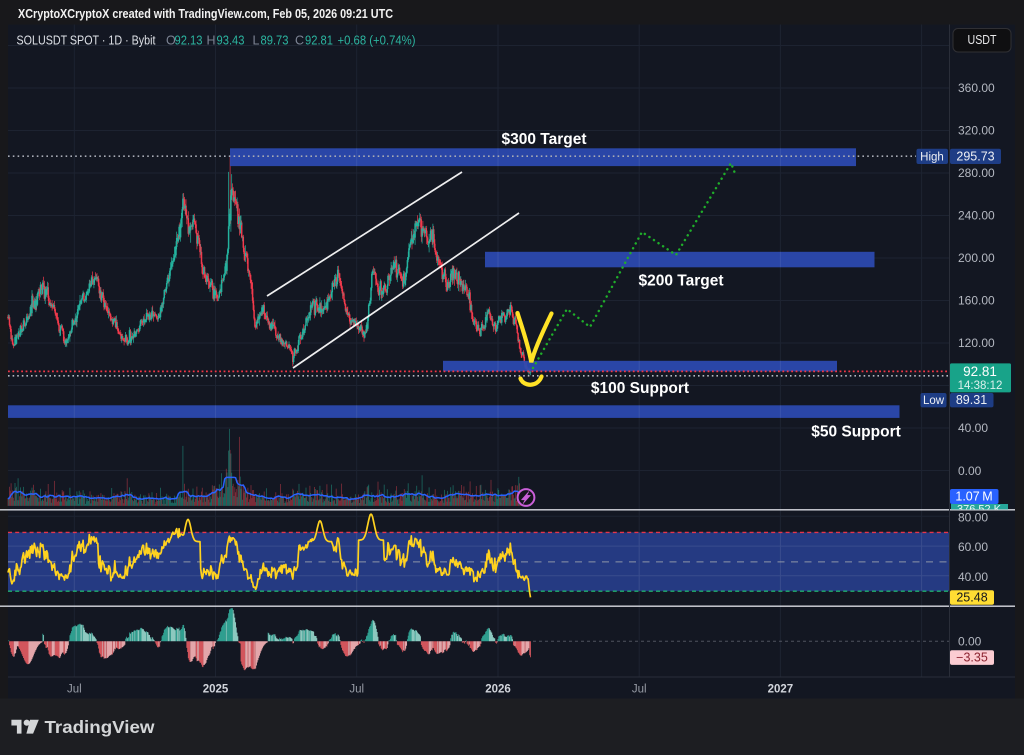 Image resolution: width=1024 pixels, height=755 pixels. I want to click on svg-text: 1.07 M, so click(973, 497).